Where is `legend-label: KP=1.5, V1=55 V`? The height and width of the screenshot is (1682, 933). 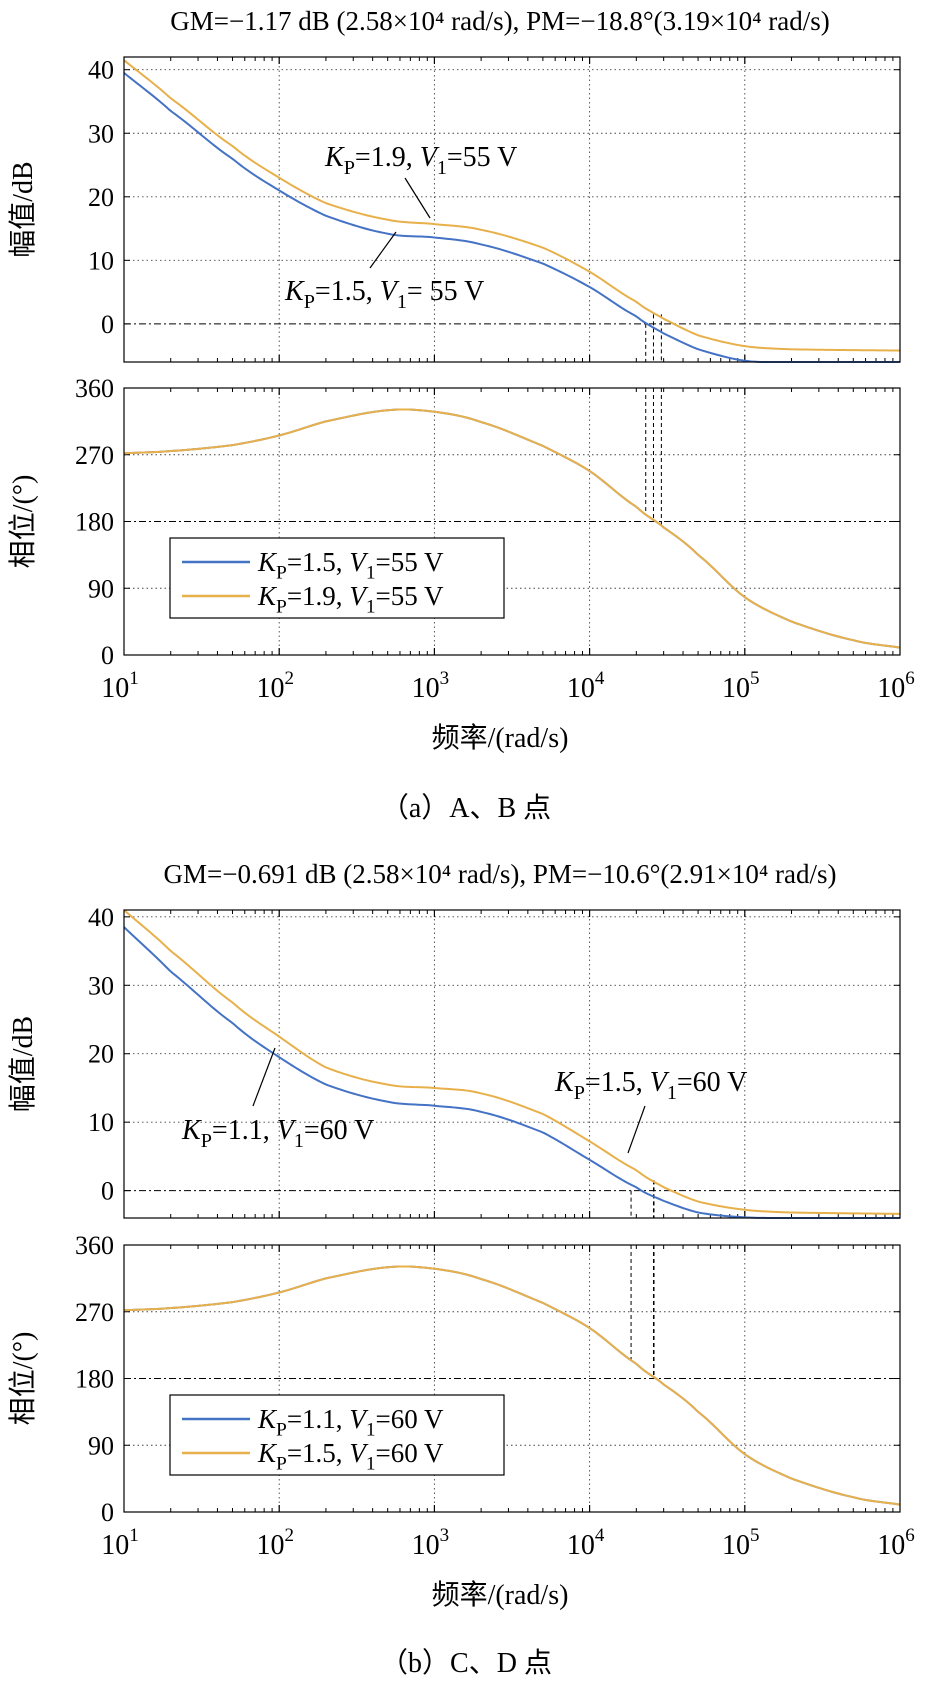 legend-label: KP=1.5, V1=55 V is located at coordinates (350, 565).